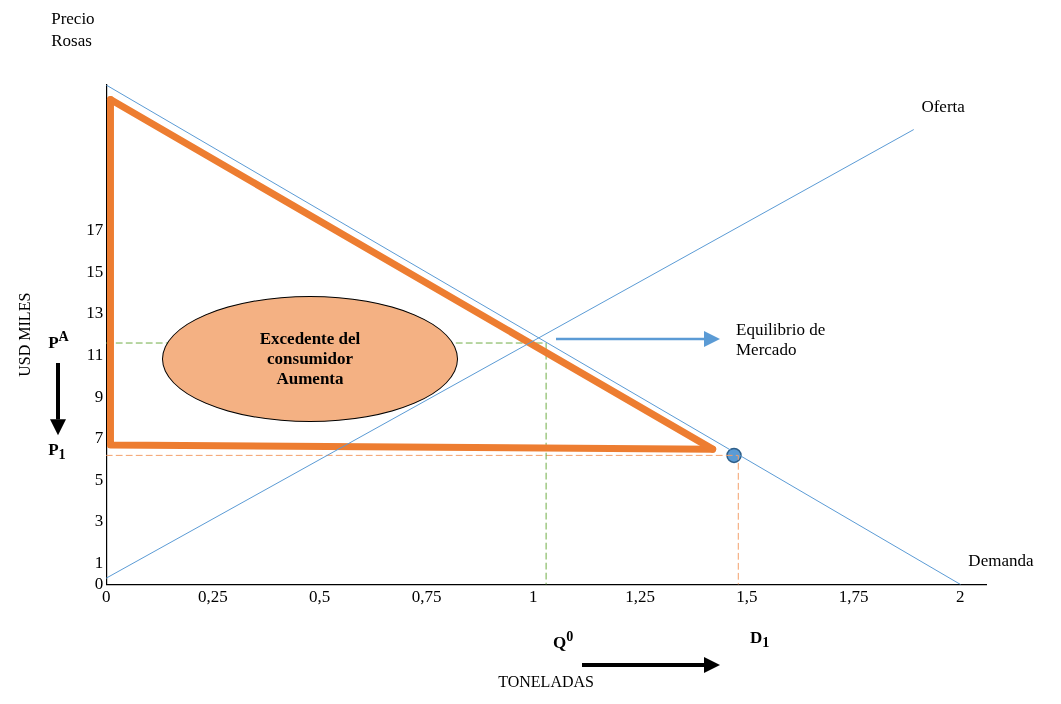 The height and width of the screenshot is (704, 1061). I want to click on x-tick-label: 1,25, so click(640, 597).